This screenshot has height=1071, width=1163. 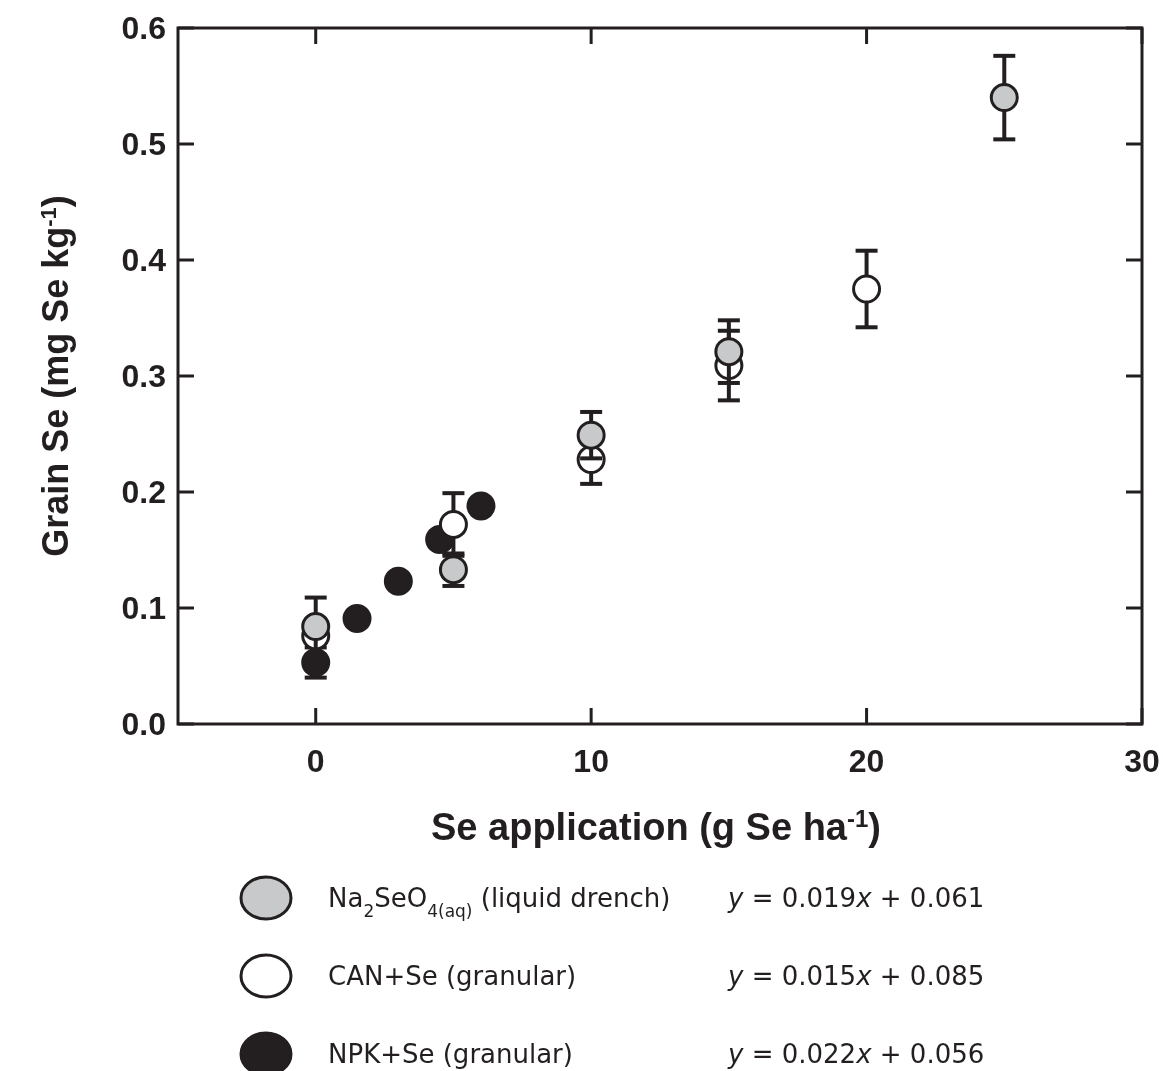 I want to click on y-tick-label: 0.3, so click(x=143, y=376).